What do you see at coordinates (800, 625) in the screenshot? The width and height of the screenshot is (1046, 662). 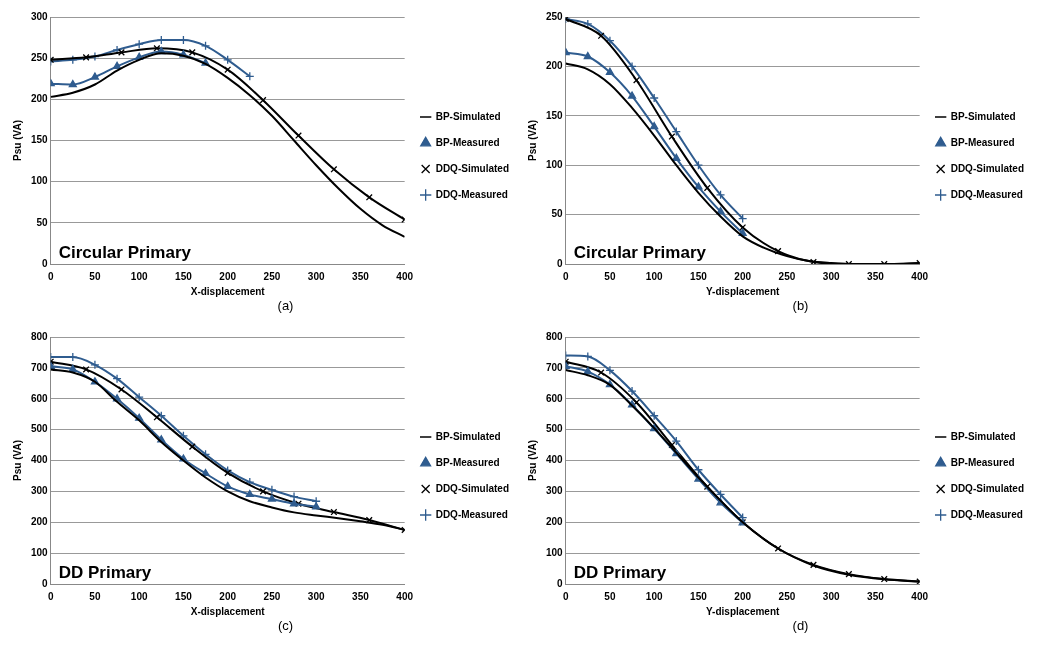 I see `text: (d)` at bounding box center [800, 625].